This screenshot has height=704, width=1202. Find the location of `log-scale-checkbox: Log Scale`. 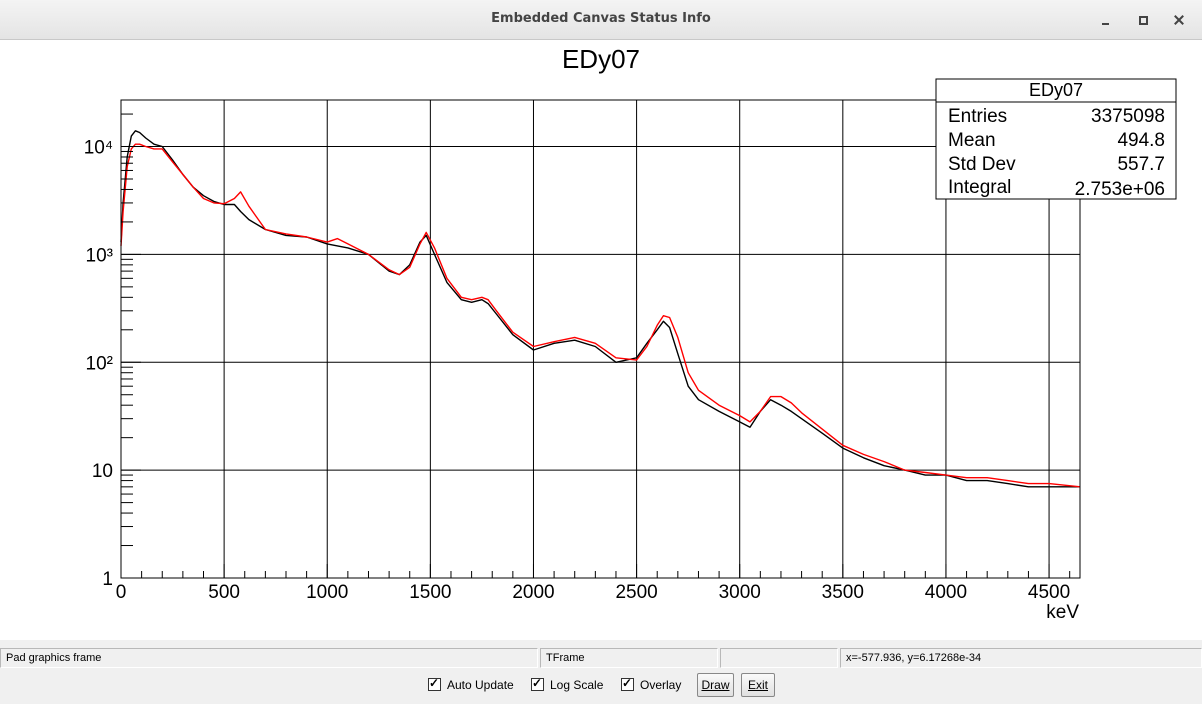

log-scale-checkbox: Log Scale is located at coordinates (567, 684).